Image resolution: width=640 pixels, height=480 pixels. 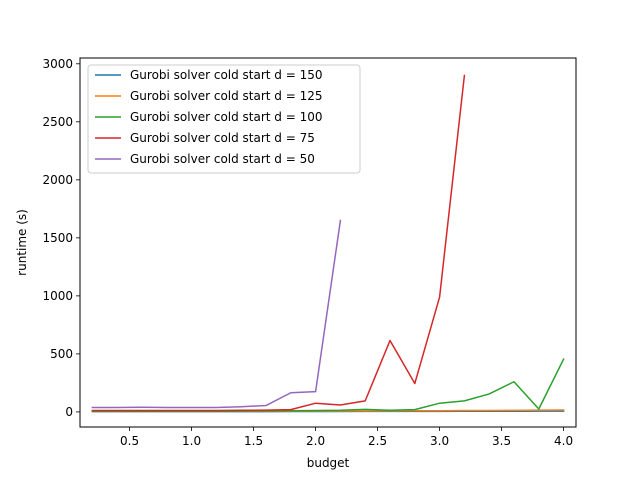 What do you see at coordinates (57, 64) in the screenshot?
I see `y-tick-label: 3000` at bounding box center [57, 64].